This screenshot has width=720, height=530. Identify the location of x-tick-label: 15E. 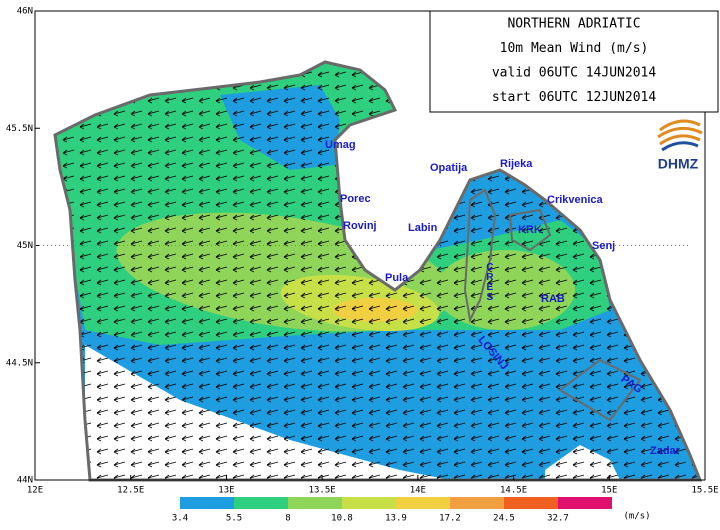
(609, 491).